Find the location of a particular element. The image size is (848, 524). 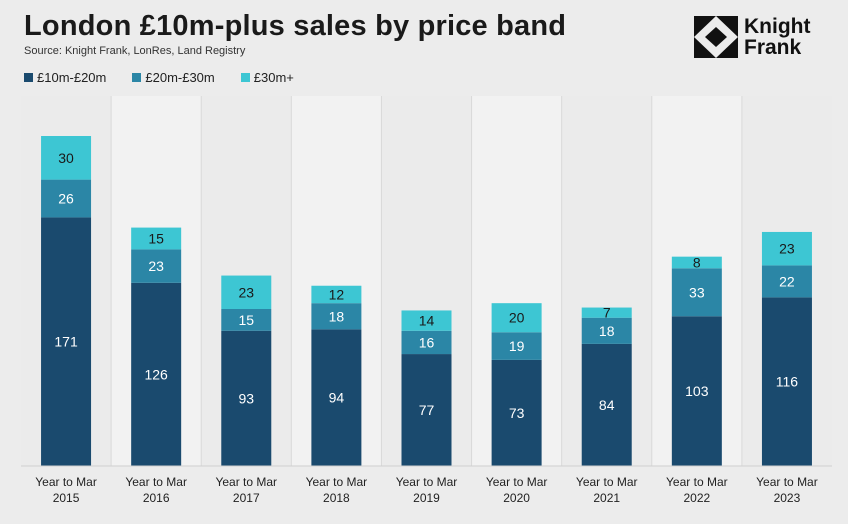

data-label: 26 is located at coordinates (66, 199).